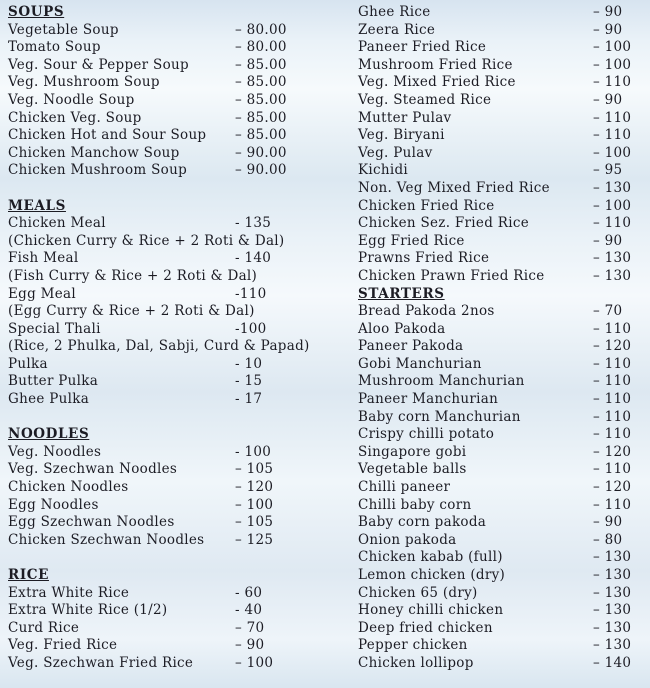 This screenshot has height=688, width=650. What do you see at coordinates (426, 311) in the screenshot?
I see `item-name: Bread Pakoda 2nos` at bounding box center [426, 311].